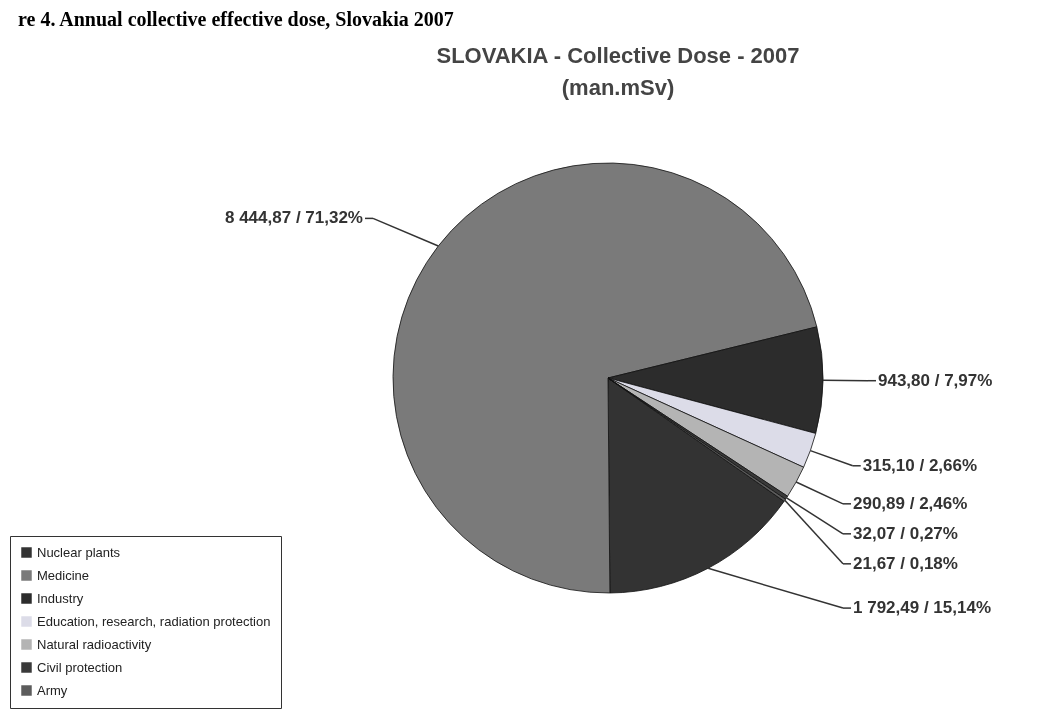 This screenshot has height=718, width=1060. Describe the element at coordinates (63, 575) in the screenshot. I see `legend-label: Medicine` at that location.